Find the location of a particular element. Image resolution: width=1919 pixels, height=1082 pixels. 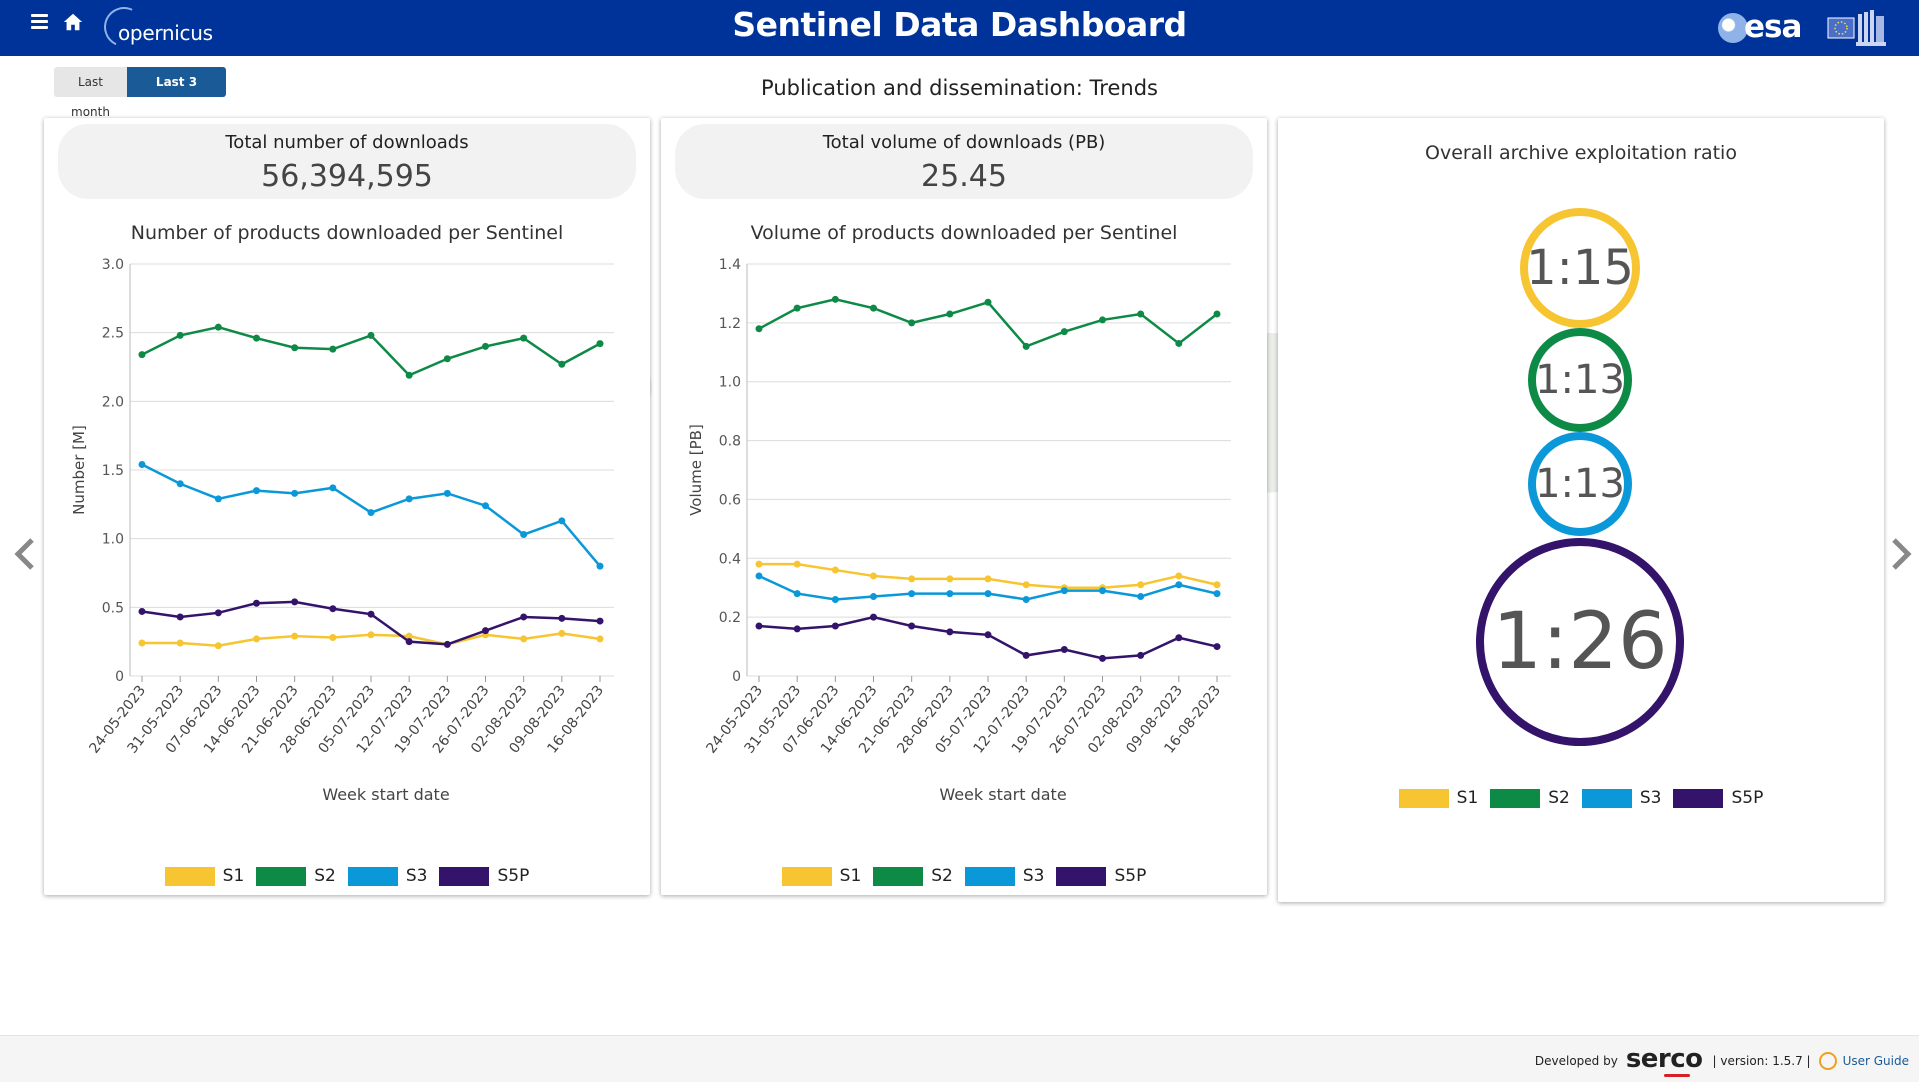

last-3-months-button: Last 3 months is located at coordinates (176, 93).